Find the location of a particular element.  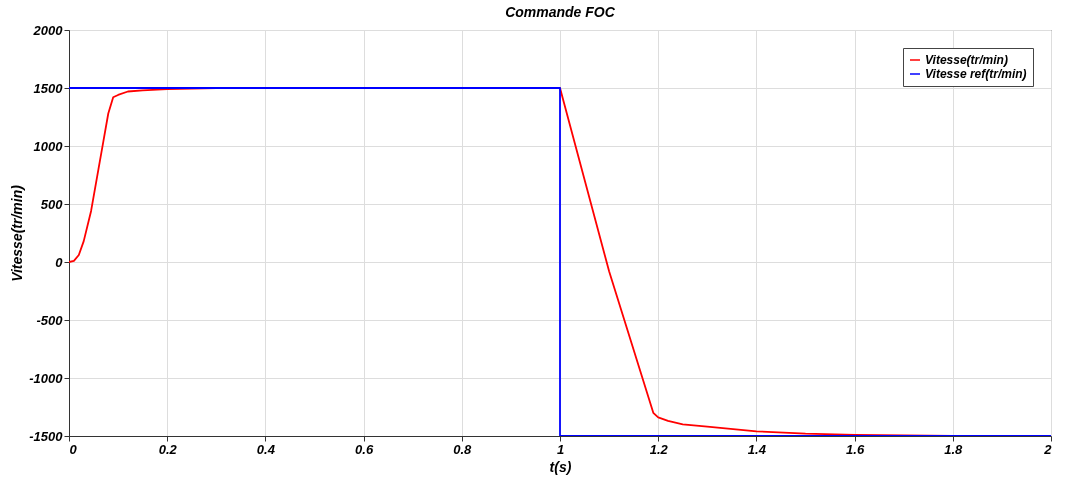

y-axis-title: Vitesse(tr/min) is located at coordinates (17, 233).